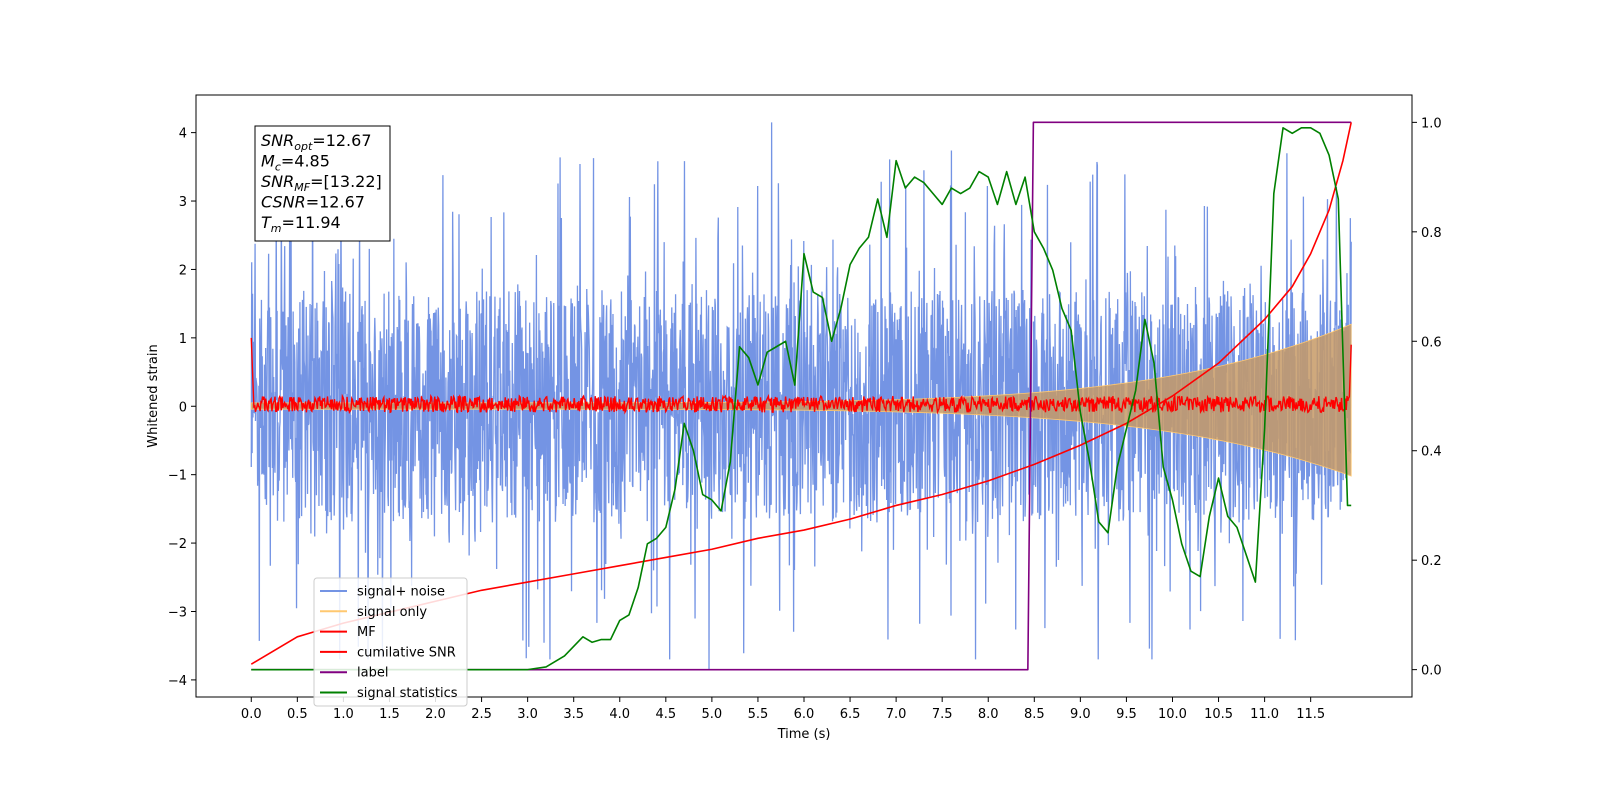  I want to click on y-right-tick-label: 0.8, so click(1431, 233).